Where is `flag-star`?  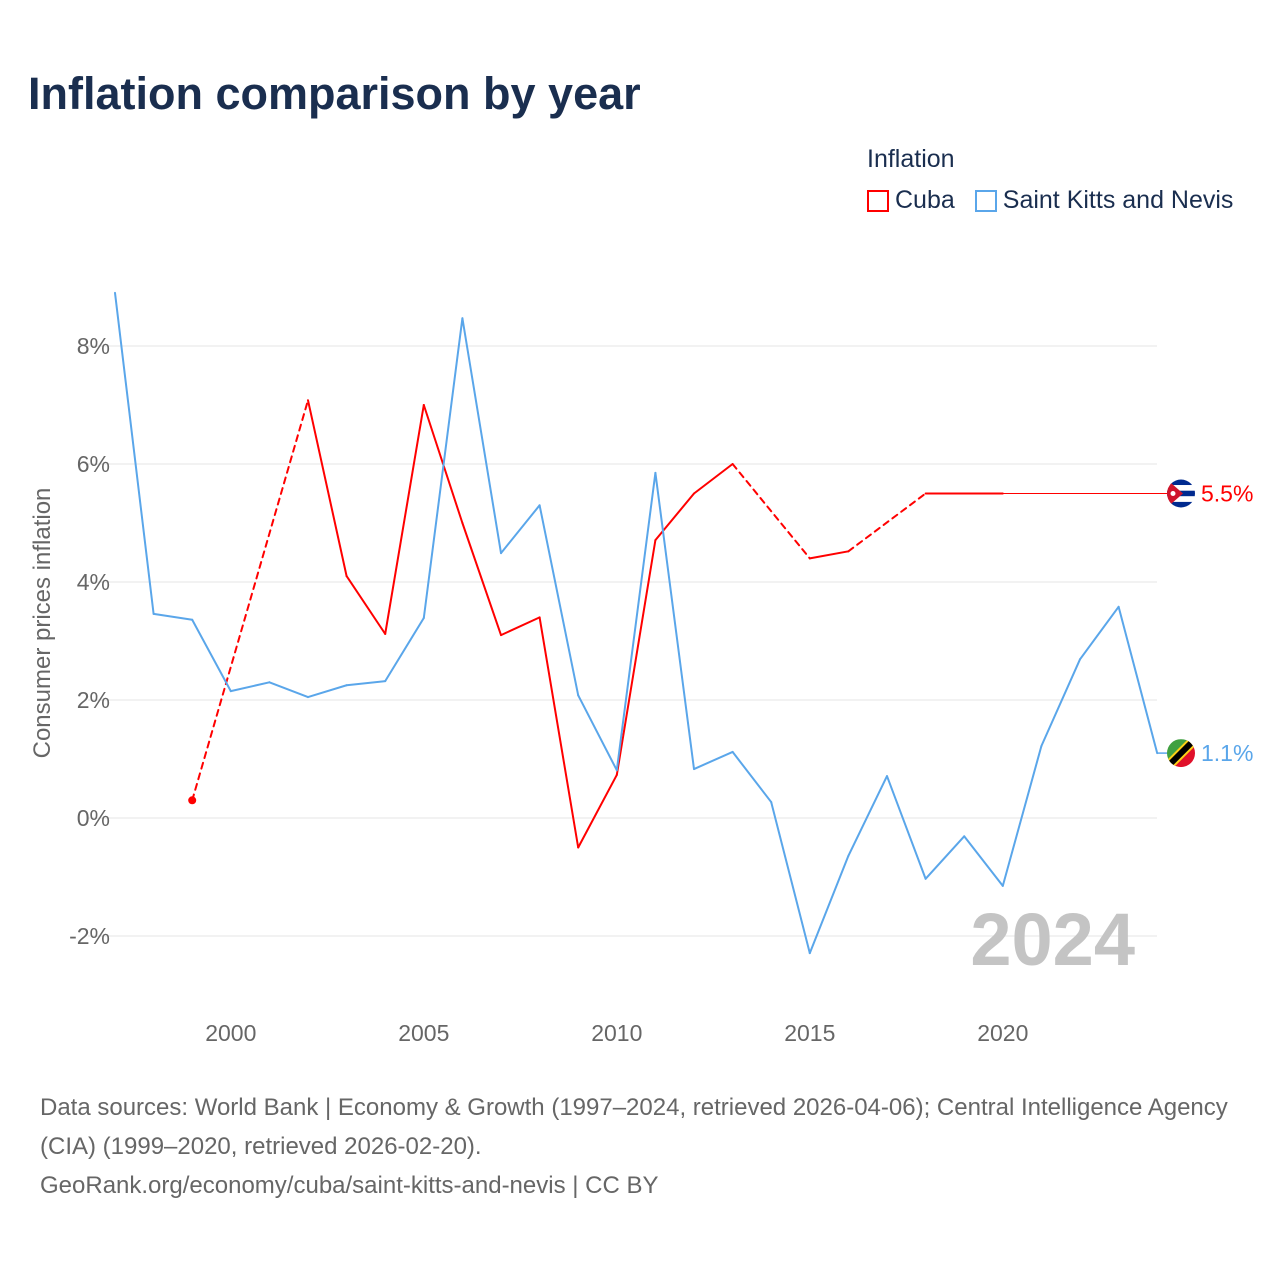 flag-star is located at coordinates (1173, 493).